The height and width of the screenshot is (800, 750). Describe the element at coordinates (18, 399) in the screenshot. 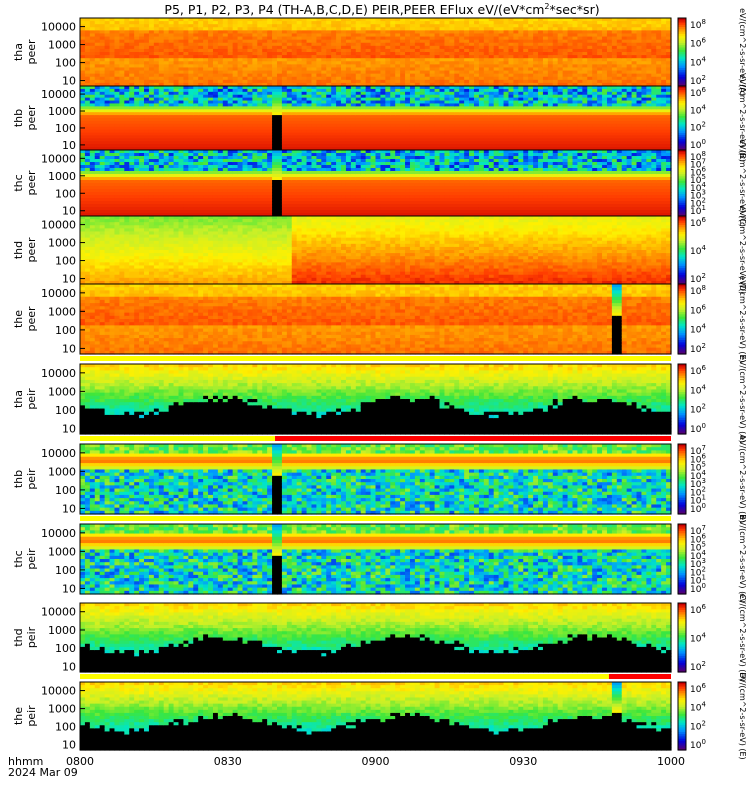

I see `panel-ylabel-probe: tha` at that location.